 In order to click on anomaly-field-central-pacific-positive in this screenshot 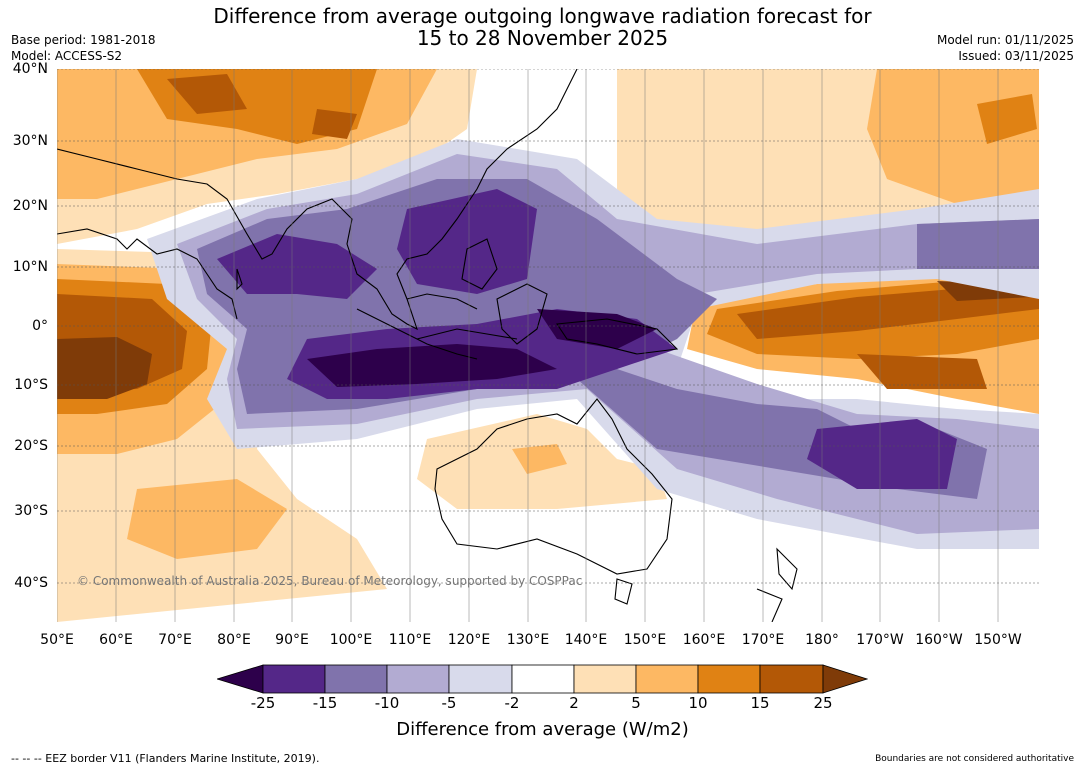, I will do `click(863, 341)`.